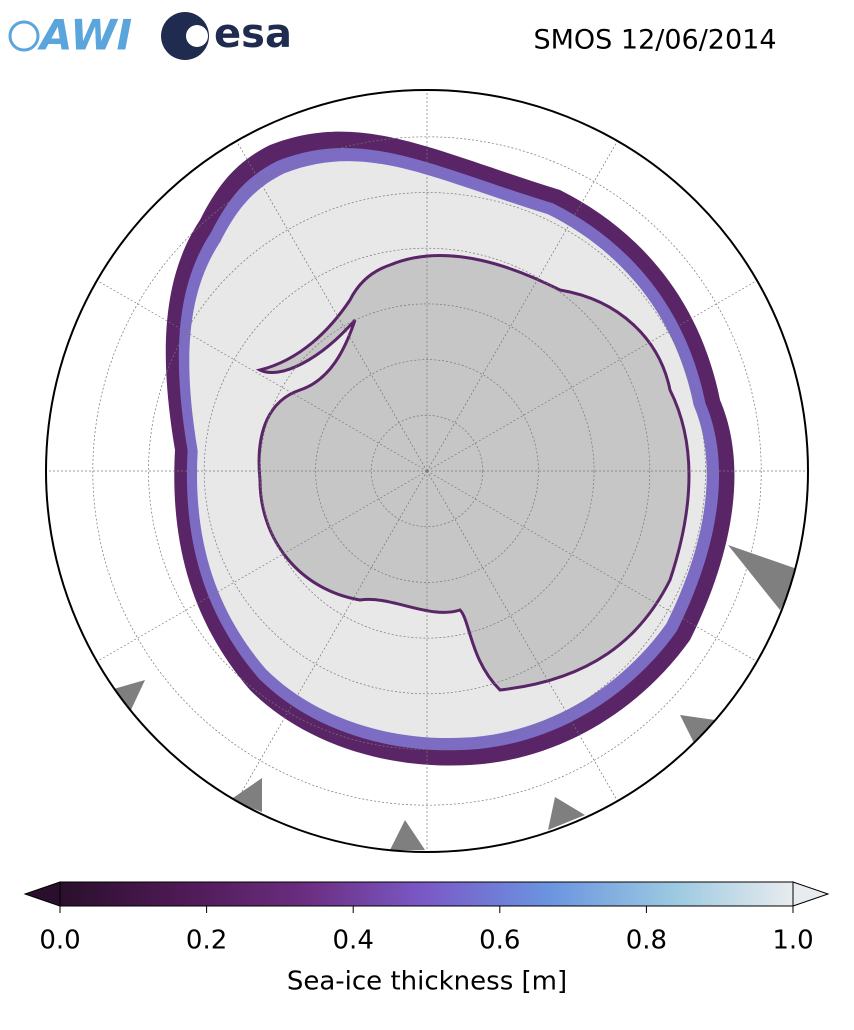  I want to click on latitude-line, so click(427, 471).